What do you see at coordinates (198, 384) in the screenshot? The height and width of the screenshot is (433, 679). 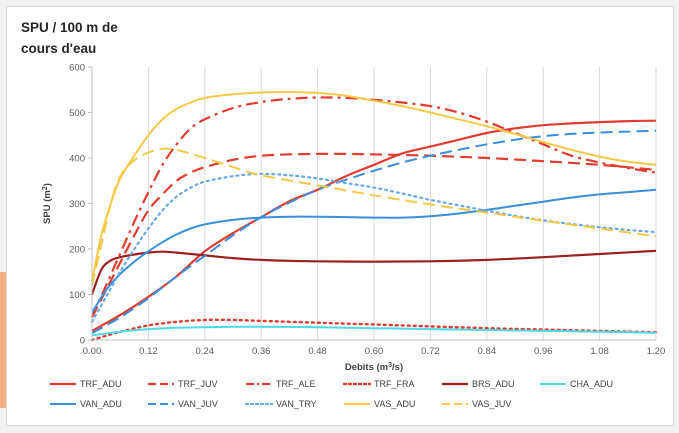 I see `legend-label-trf-juv: TRF_JUV` at bounding box center [198, 384].